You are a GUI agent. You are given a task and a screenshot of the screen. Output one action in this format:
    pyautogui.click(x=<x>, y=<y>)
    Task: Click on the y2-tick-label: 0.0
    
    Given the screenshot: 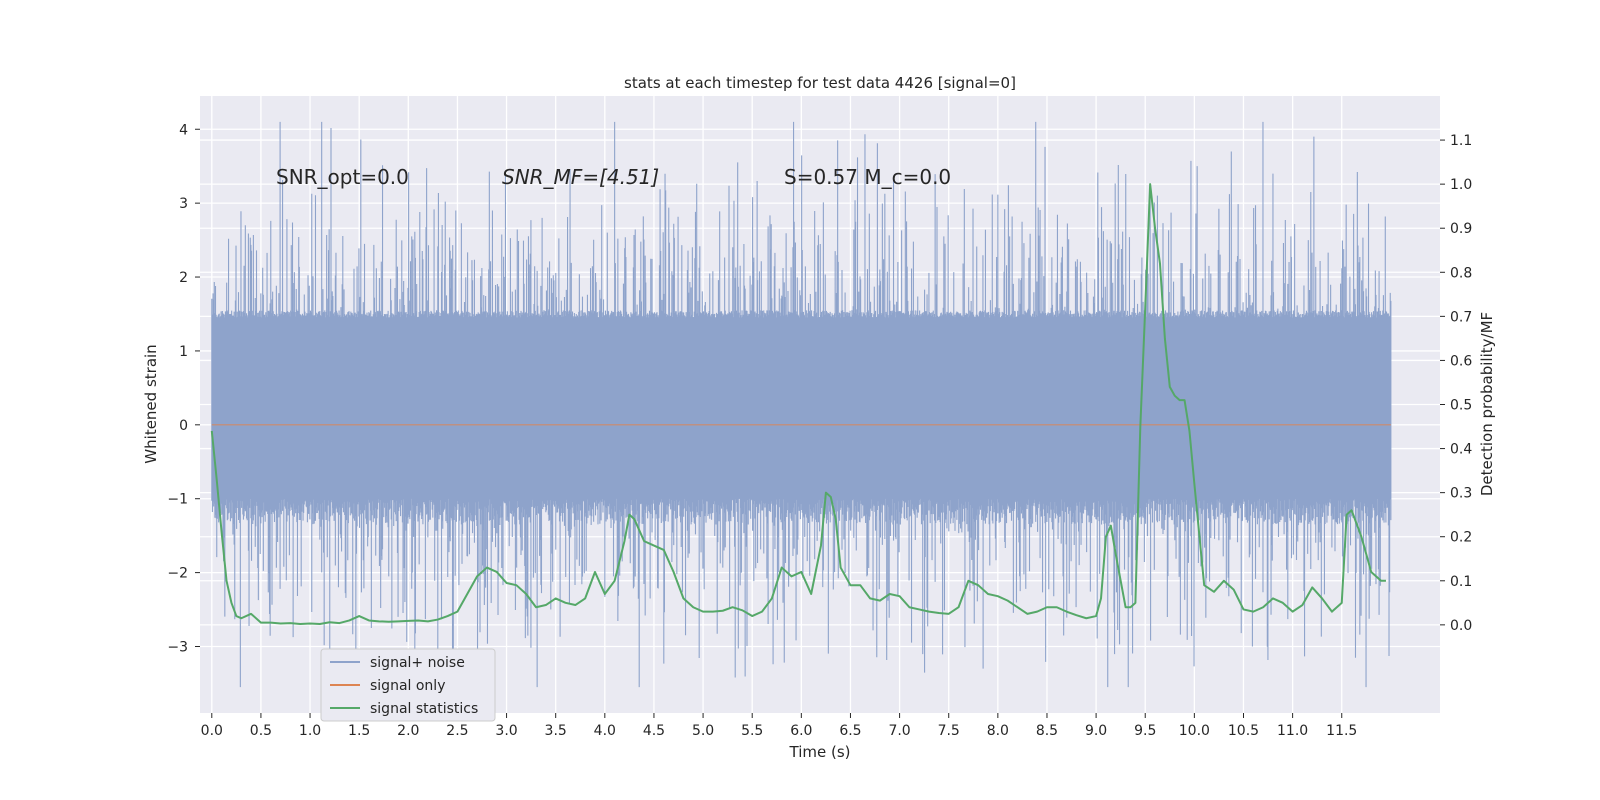 What is the action you would take?
    pyautogui.click(x=1461, y=626)
    